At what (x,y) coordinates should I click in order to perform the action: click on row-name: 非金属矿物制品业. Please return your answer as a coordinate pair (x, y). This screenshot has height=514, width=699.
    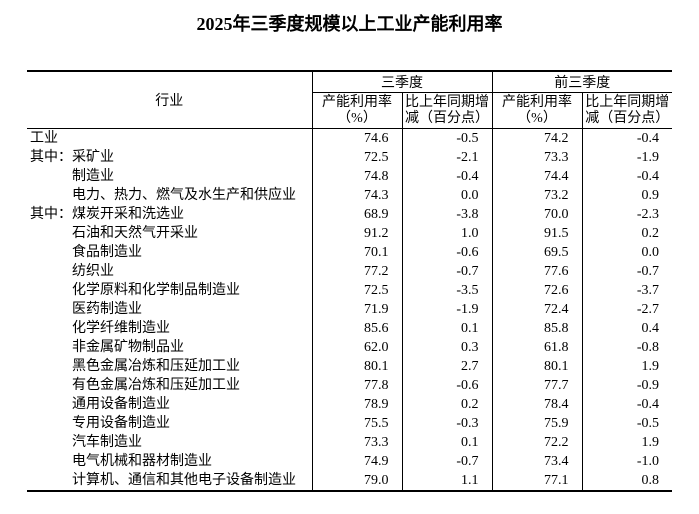
    Looking at the image, I should click on (128, 347).